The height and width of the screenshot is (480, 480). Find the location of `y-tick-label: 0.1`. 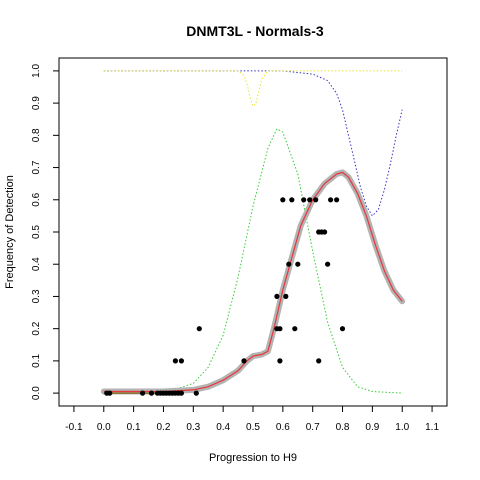

y-tick-label: 0.1 is located at coordinates (36, 361).